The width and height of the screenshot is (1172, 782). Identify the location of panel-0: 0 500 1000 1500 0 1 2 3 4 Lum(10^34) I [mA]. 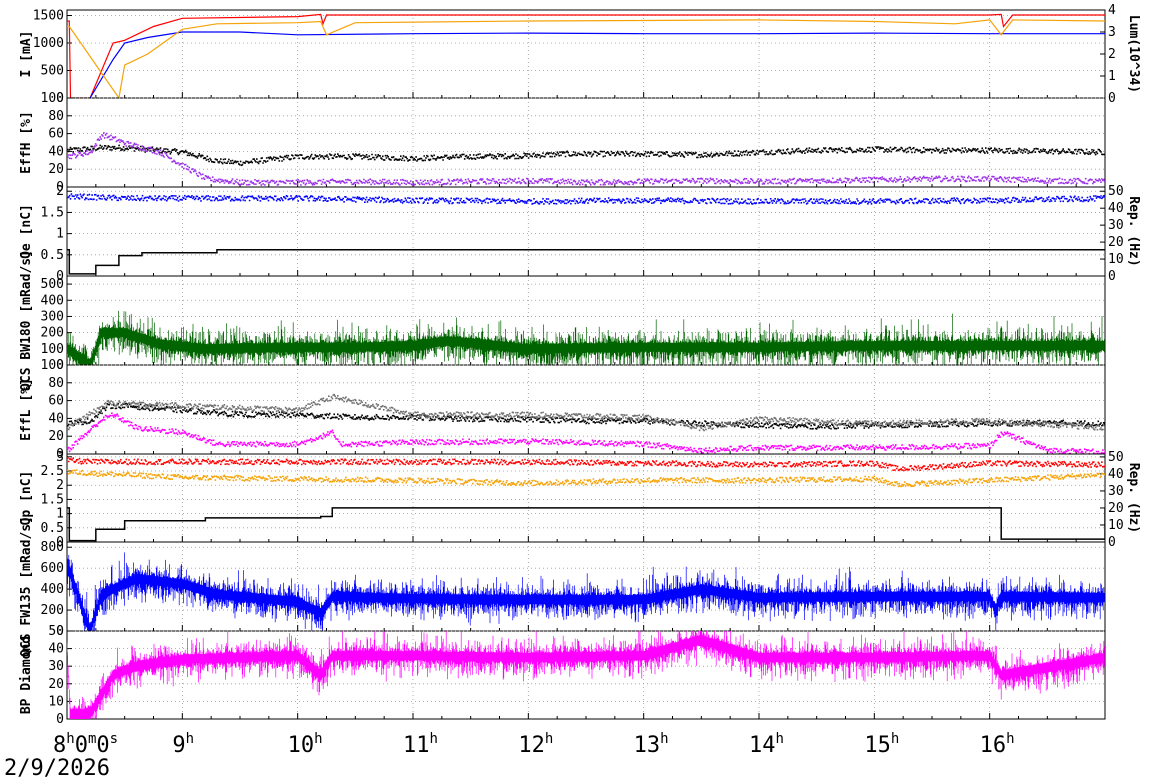
(580, 54).